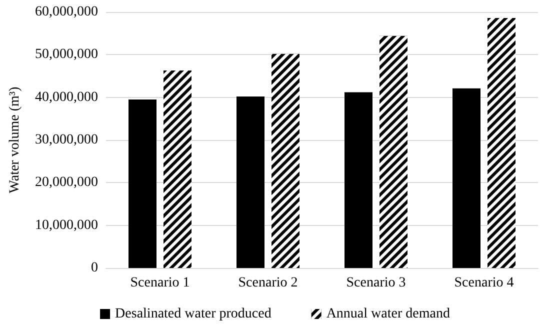  Describe the element at coordinates (15, 140) in the screenshot. I see `y-axis-title: Water volume (m³)` at that location.